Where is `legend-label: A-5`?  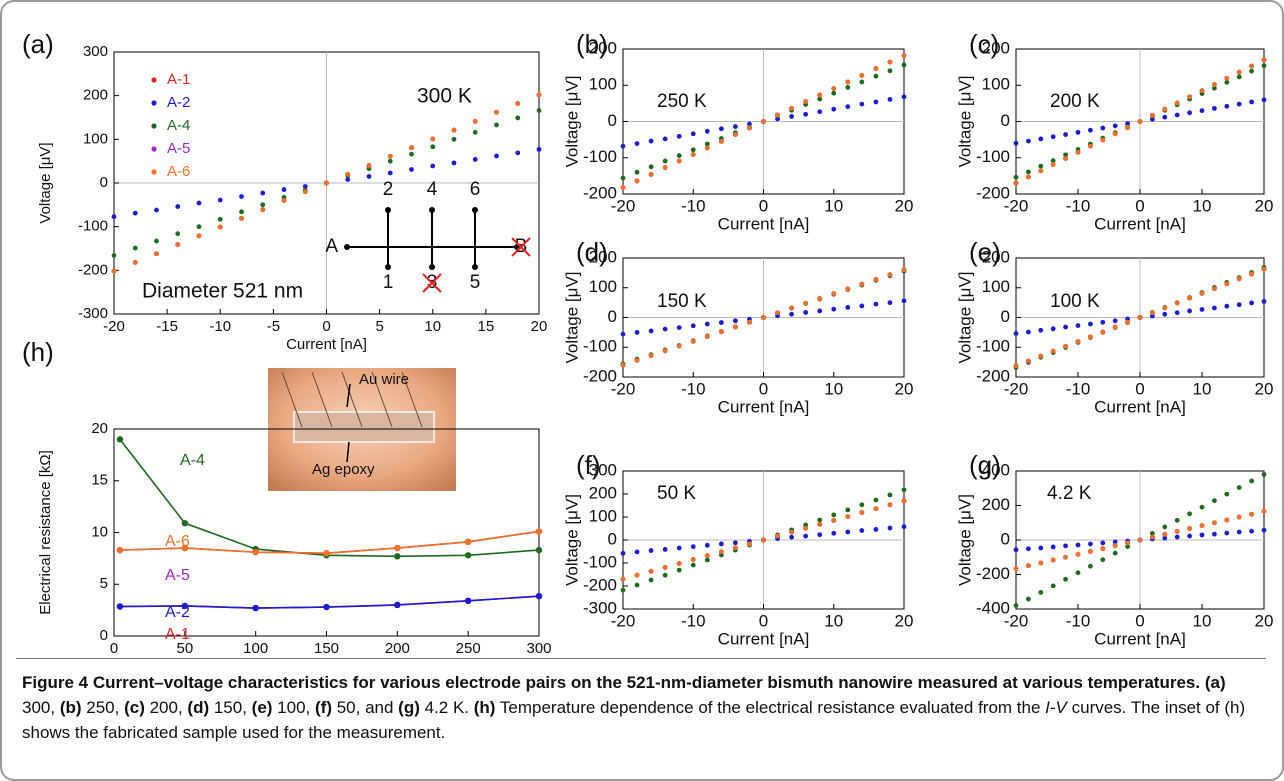 legend-label: A-5 is located at coordinates (178, 148).